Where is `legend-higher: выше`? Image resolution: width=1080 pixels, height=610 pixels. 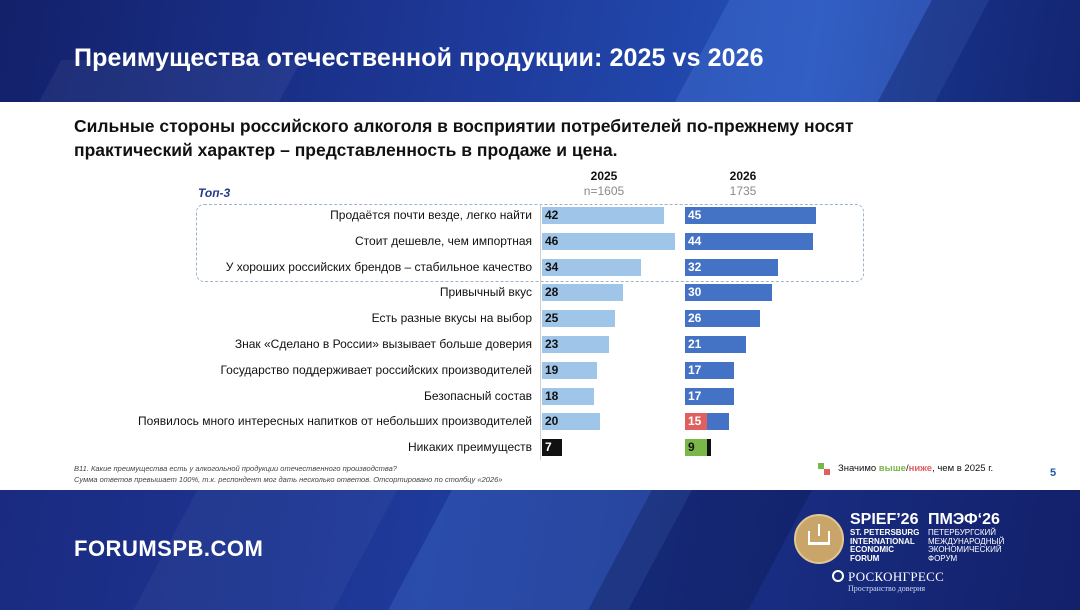
legend-higher: выше is located at coordinates (892, 468).